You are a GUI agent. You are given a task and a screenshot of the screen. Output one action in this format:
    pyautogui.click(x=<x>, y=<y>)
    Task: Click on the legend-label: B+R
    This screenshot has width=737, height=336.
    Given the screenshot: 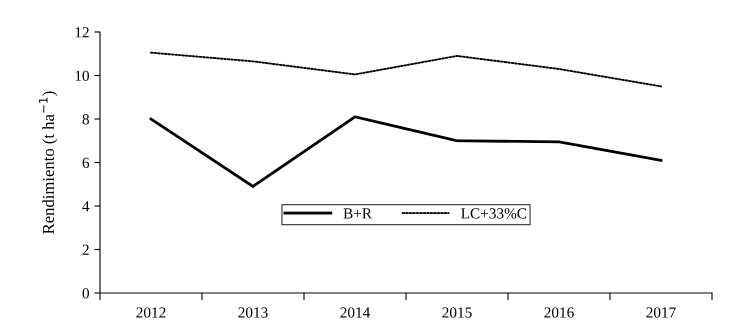 What is the action you would take?
    pyautogui.click(x=357, y=213)
    